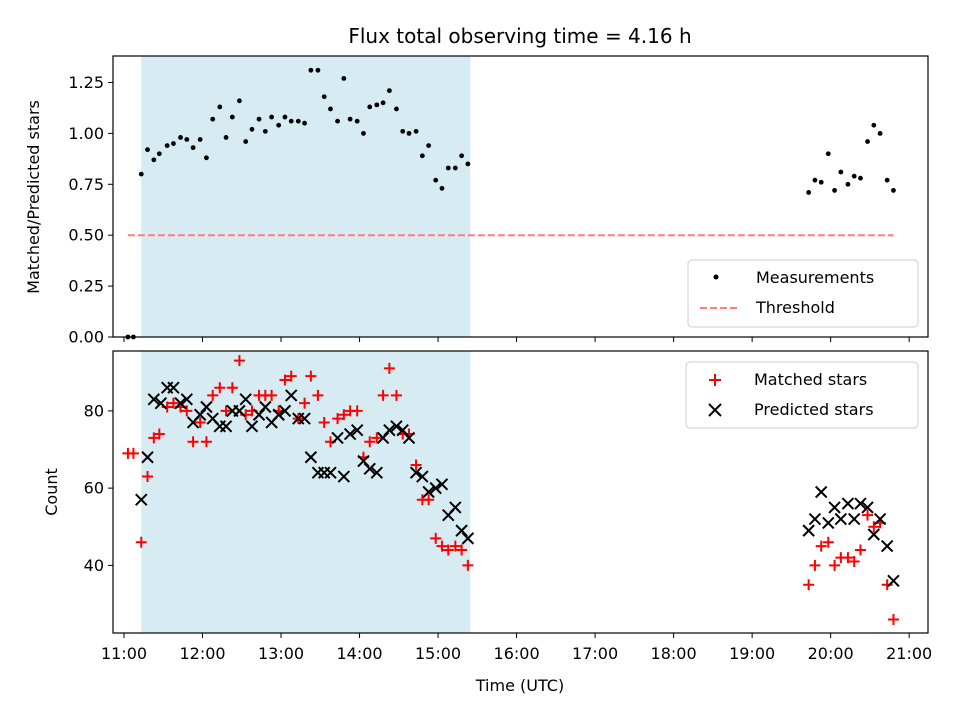 The width and height of the screenshot is (960, 720). I want to click on bottom-xtick-label: 13:00, so click(281, 653).